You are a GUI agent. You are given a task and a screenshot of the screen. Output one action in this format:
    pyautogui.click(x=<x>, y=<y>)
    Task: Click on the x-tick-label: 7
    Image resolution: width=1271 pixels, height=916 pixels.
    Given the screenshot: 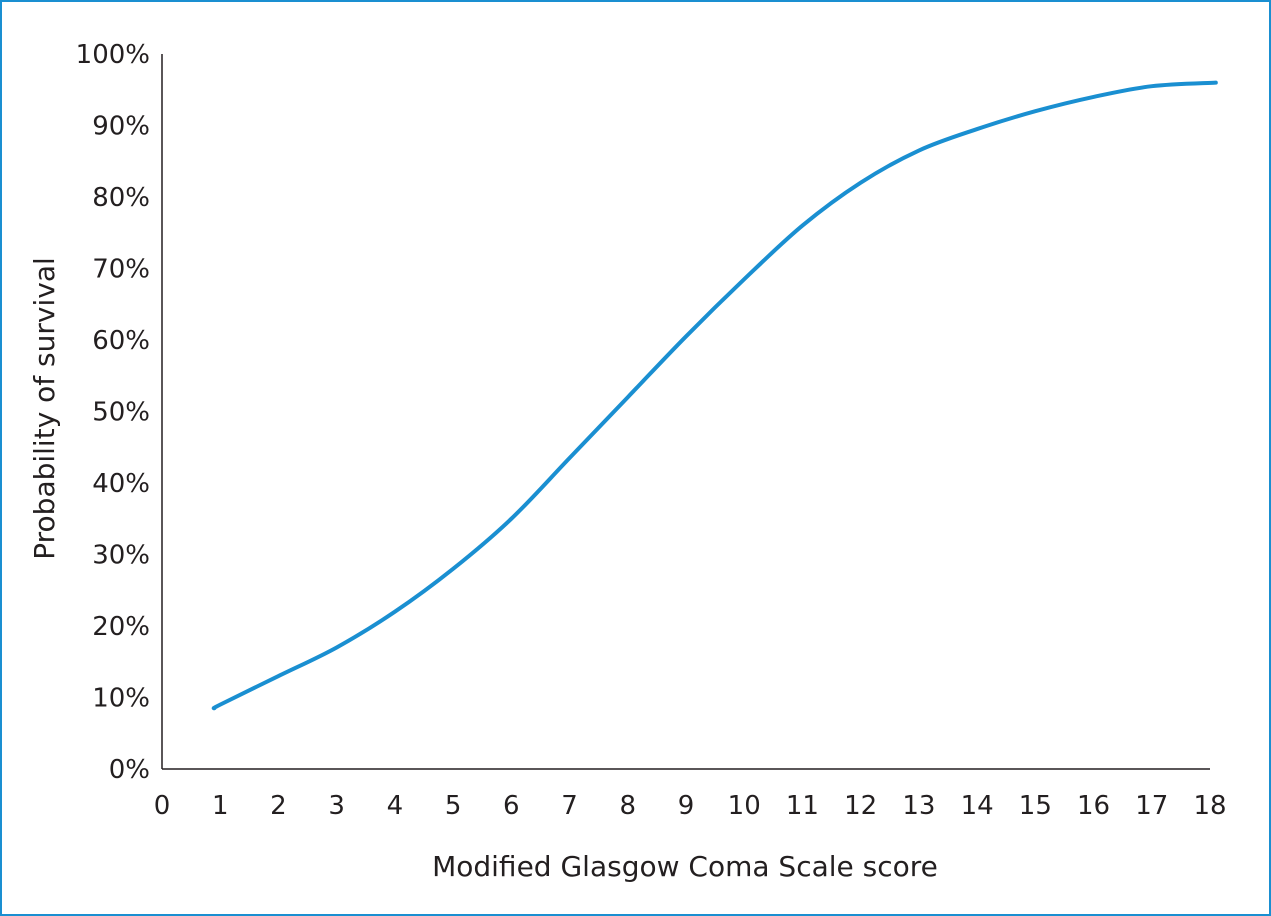 What is the action you would take?
    pyautogui.click(x=569, y=806)
    